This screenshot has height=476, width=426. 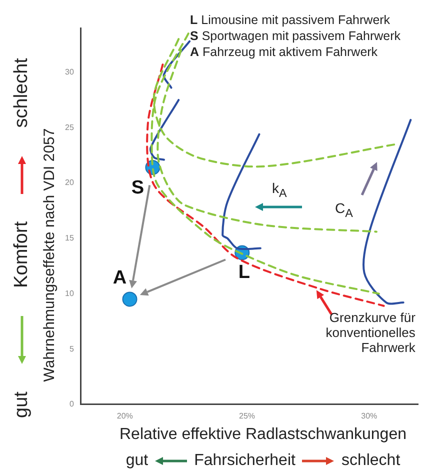 What do you see at coordinates (244, 272) in the screenshot?
I see `data-label: L` at bounding box center [244, 272].